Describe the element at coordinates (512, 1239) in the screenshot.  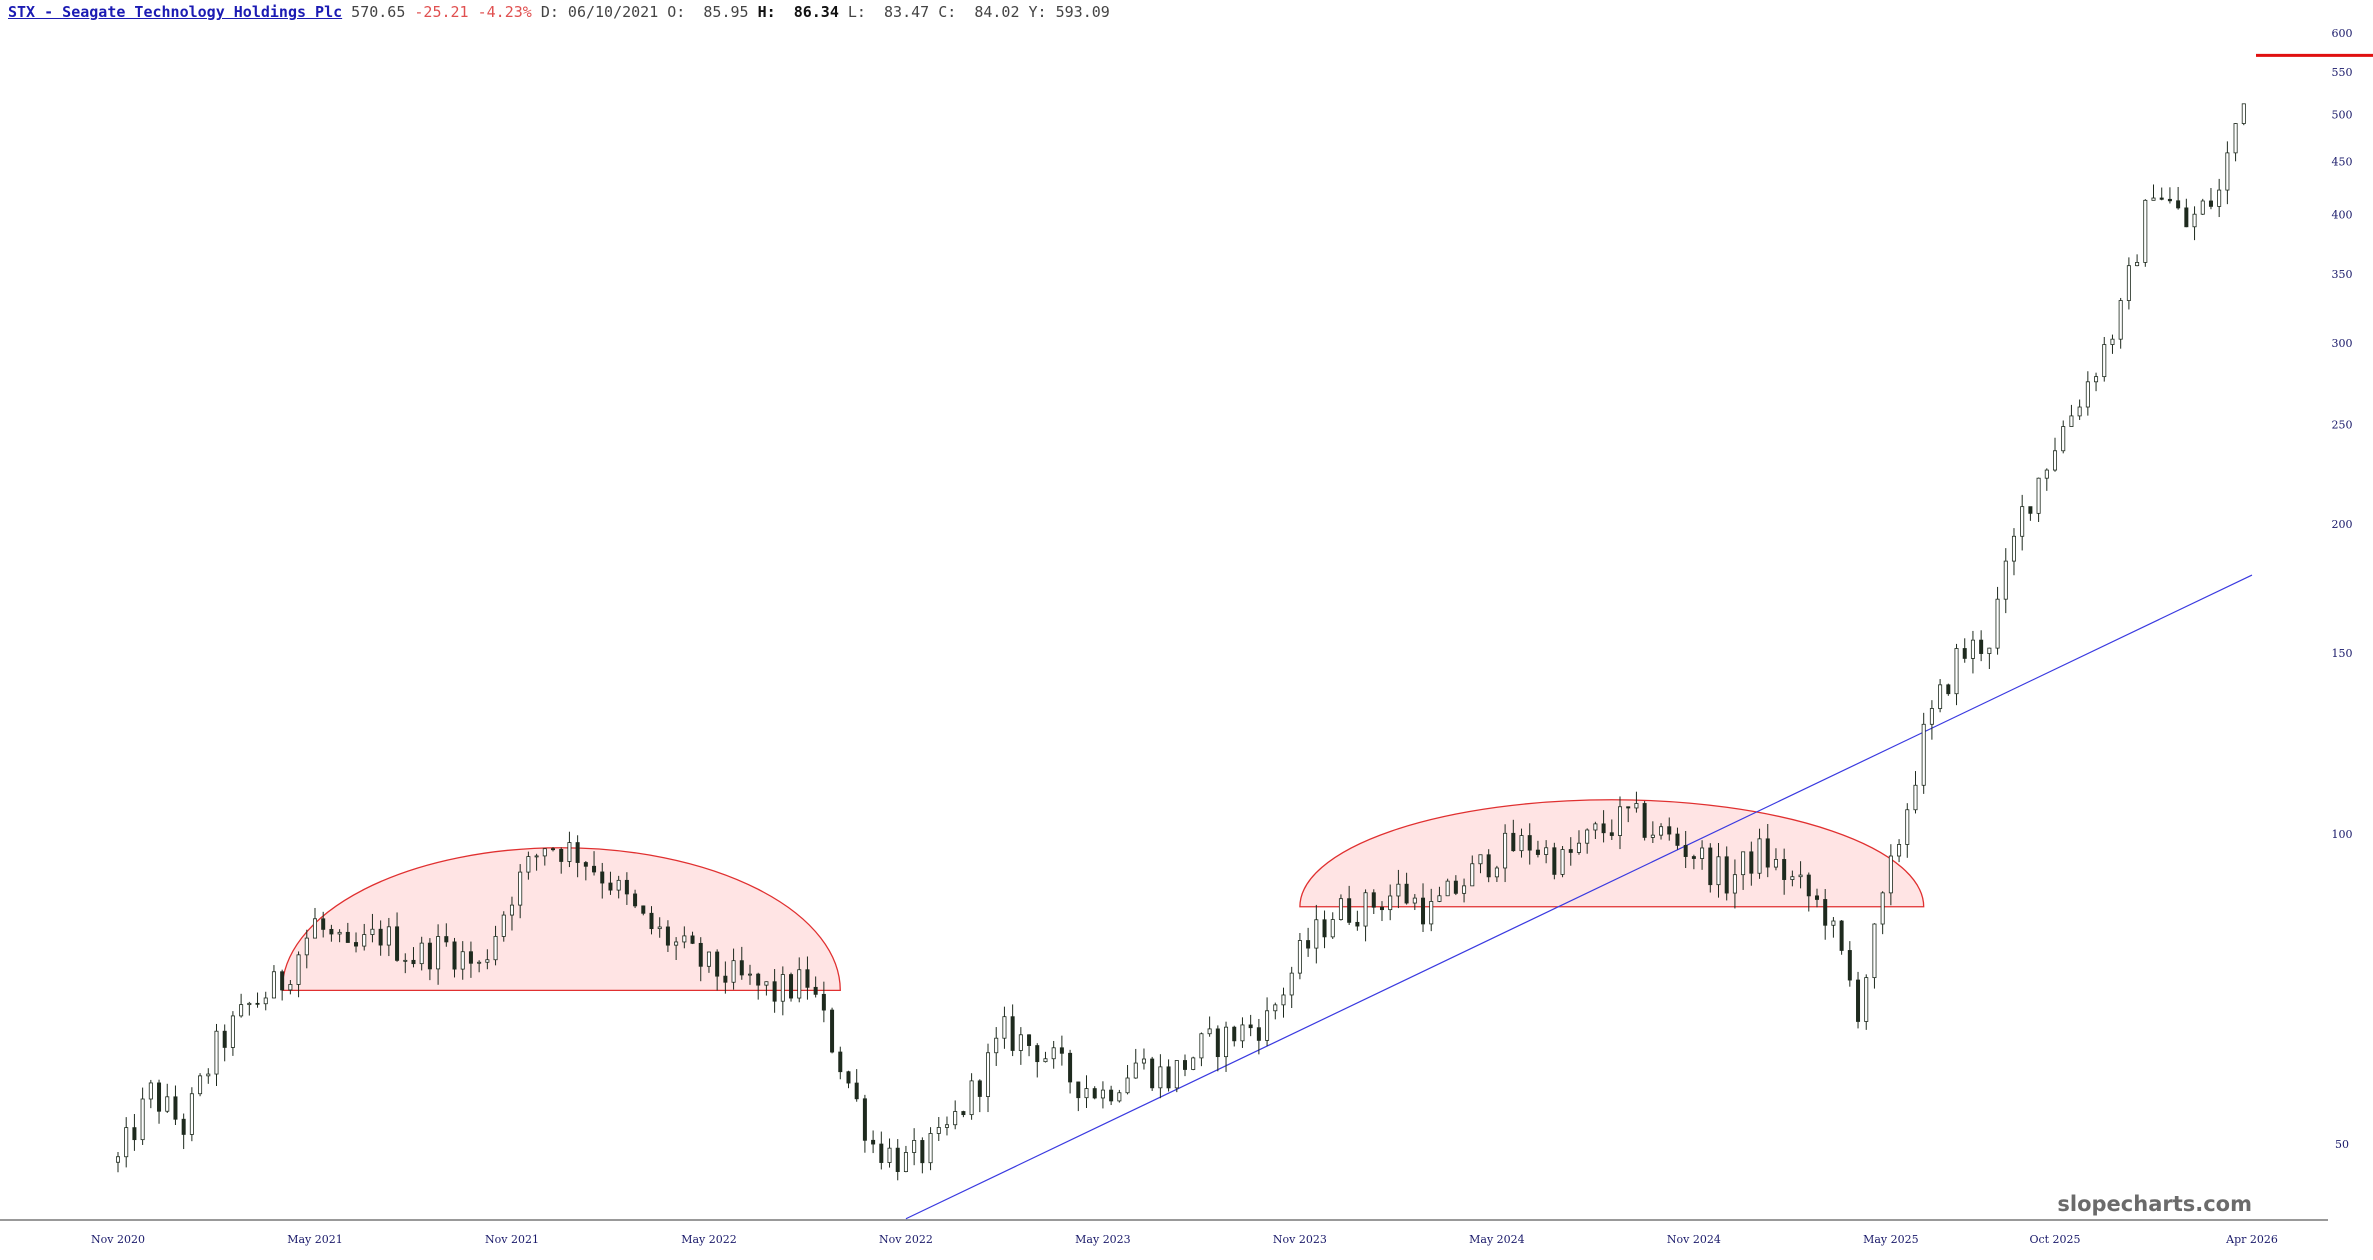
I see `x-tick-label: Nov 2021` at that location.